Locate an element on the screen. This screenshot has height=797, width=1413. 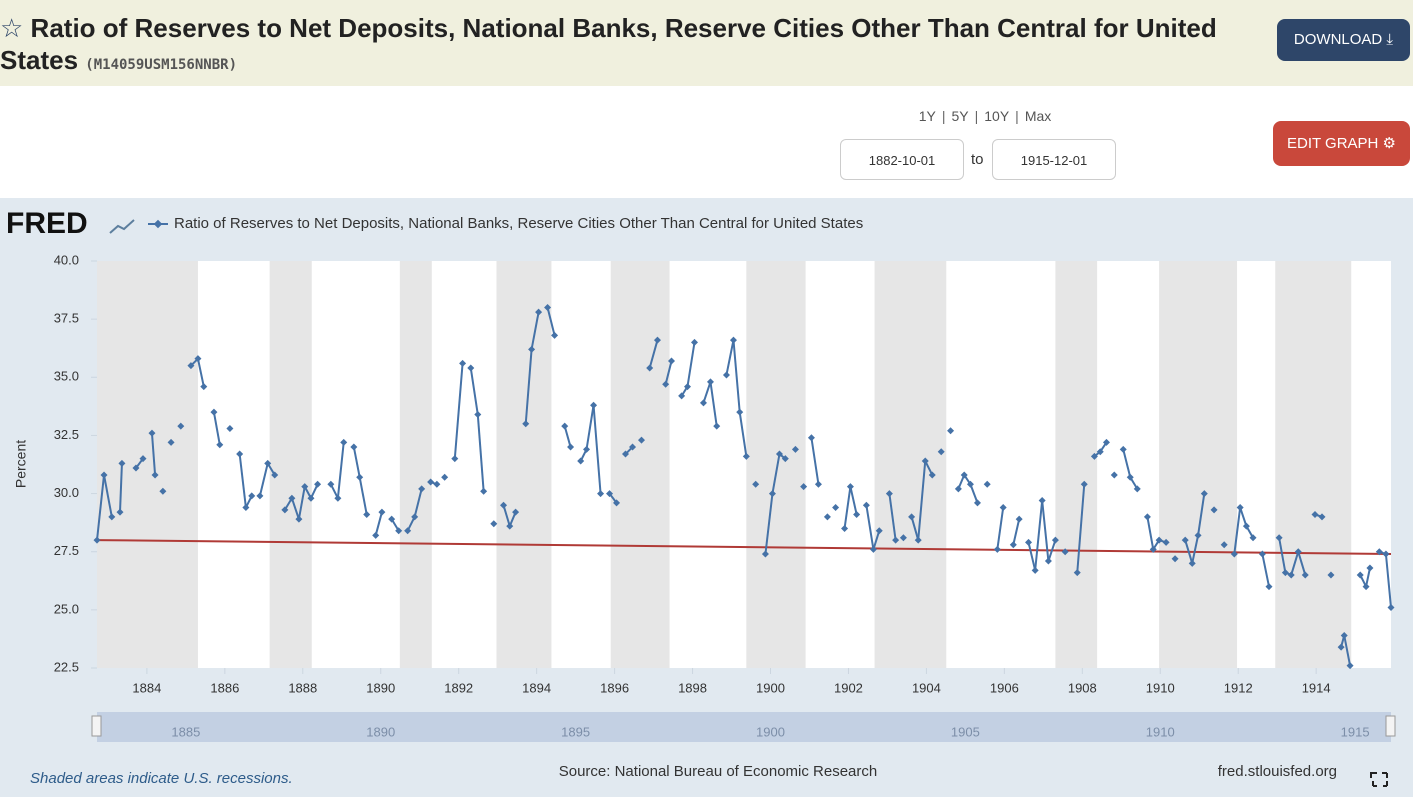
range-link: 5Y is located at coordinates (960, 116).